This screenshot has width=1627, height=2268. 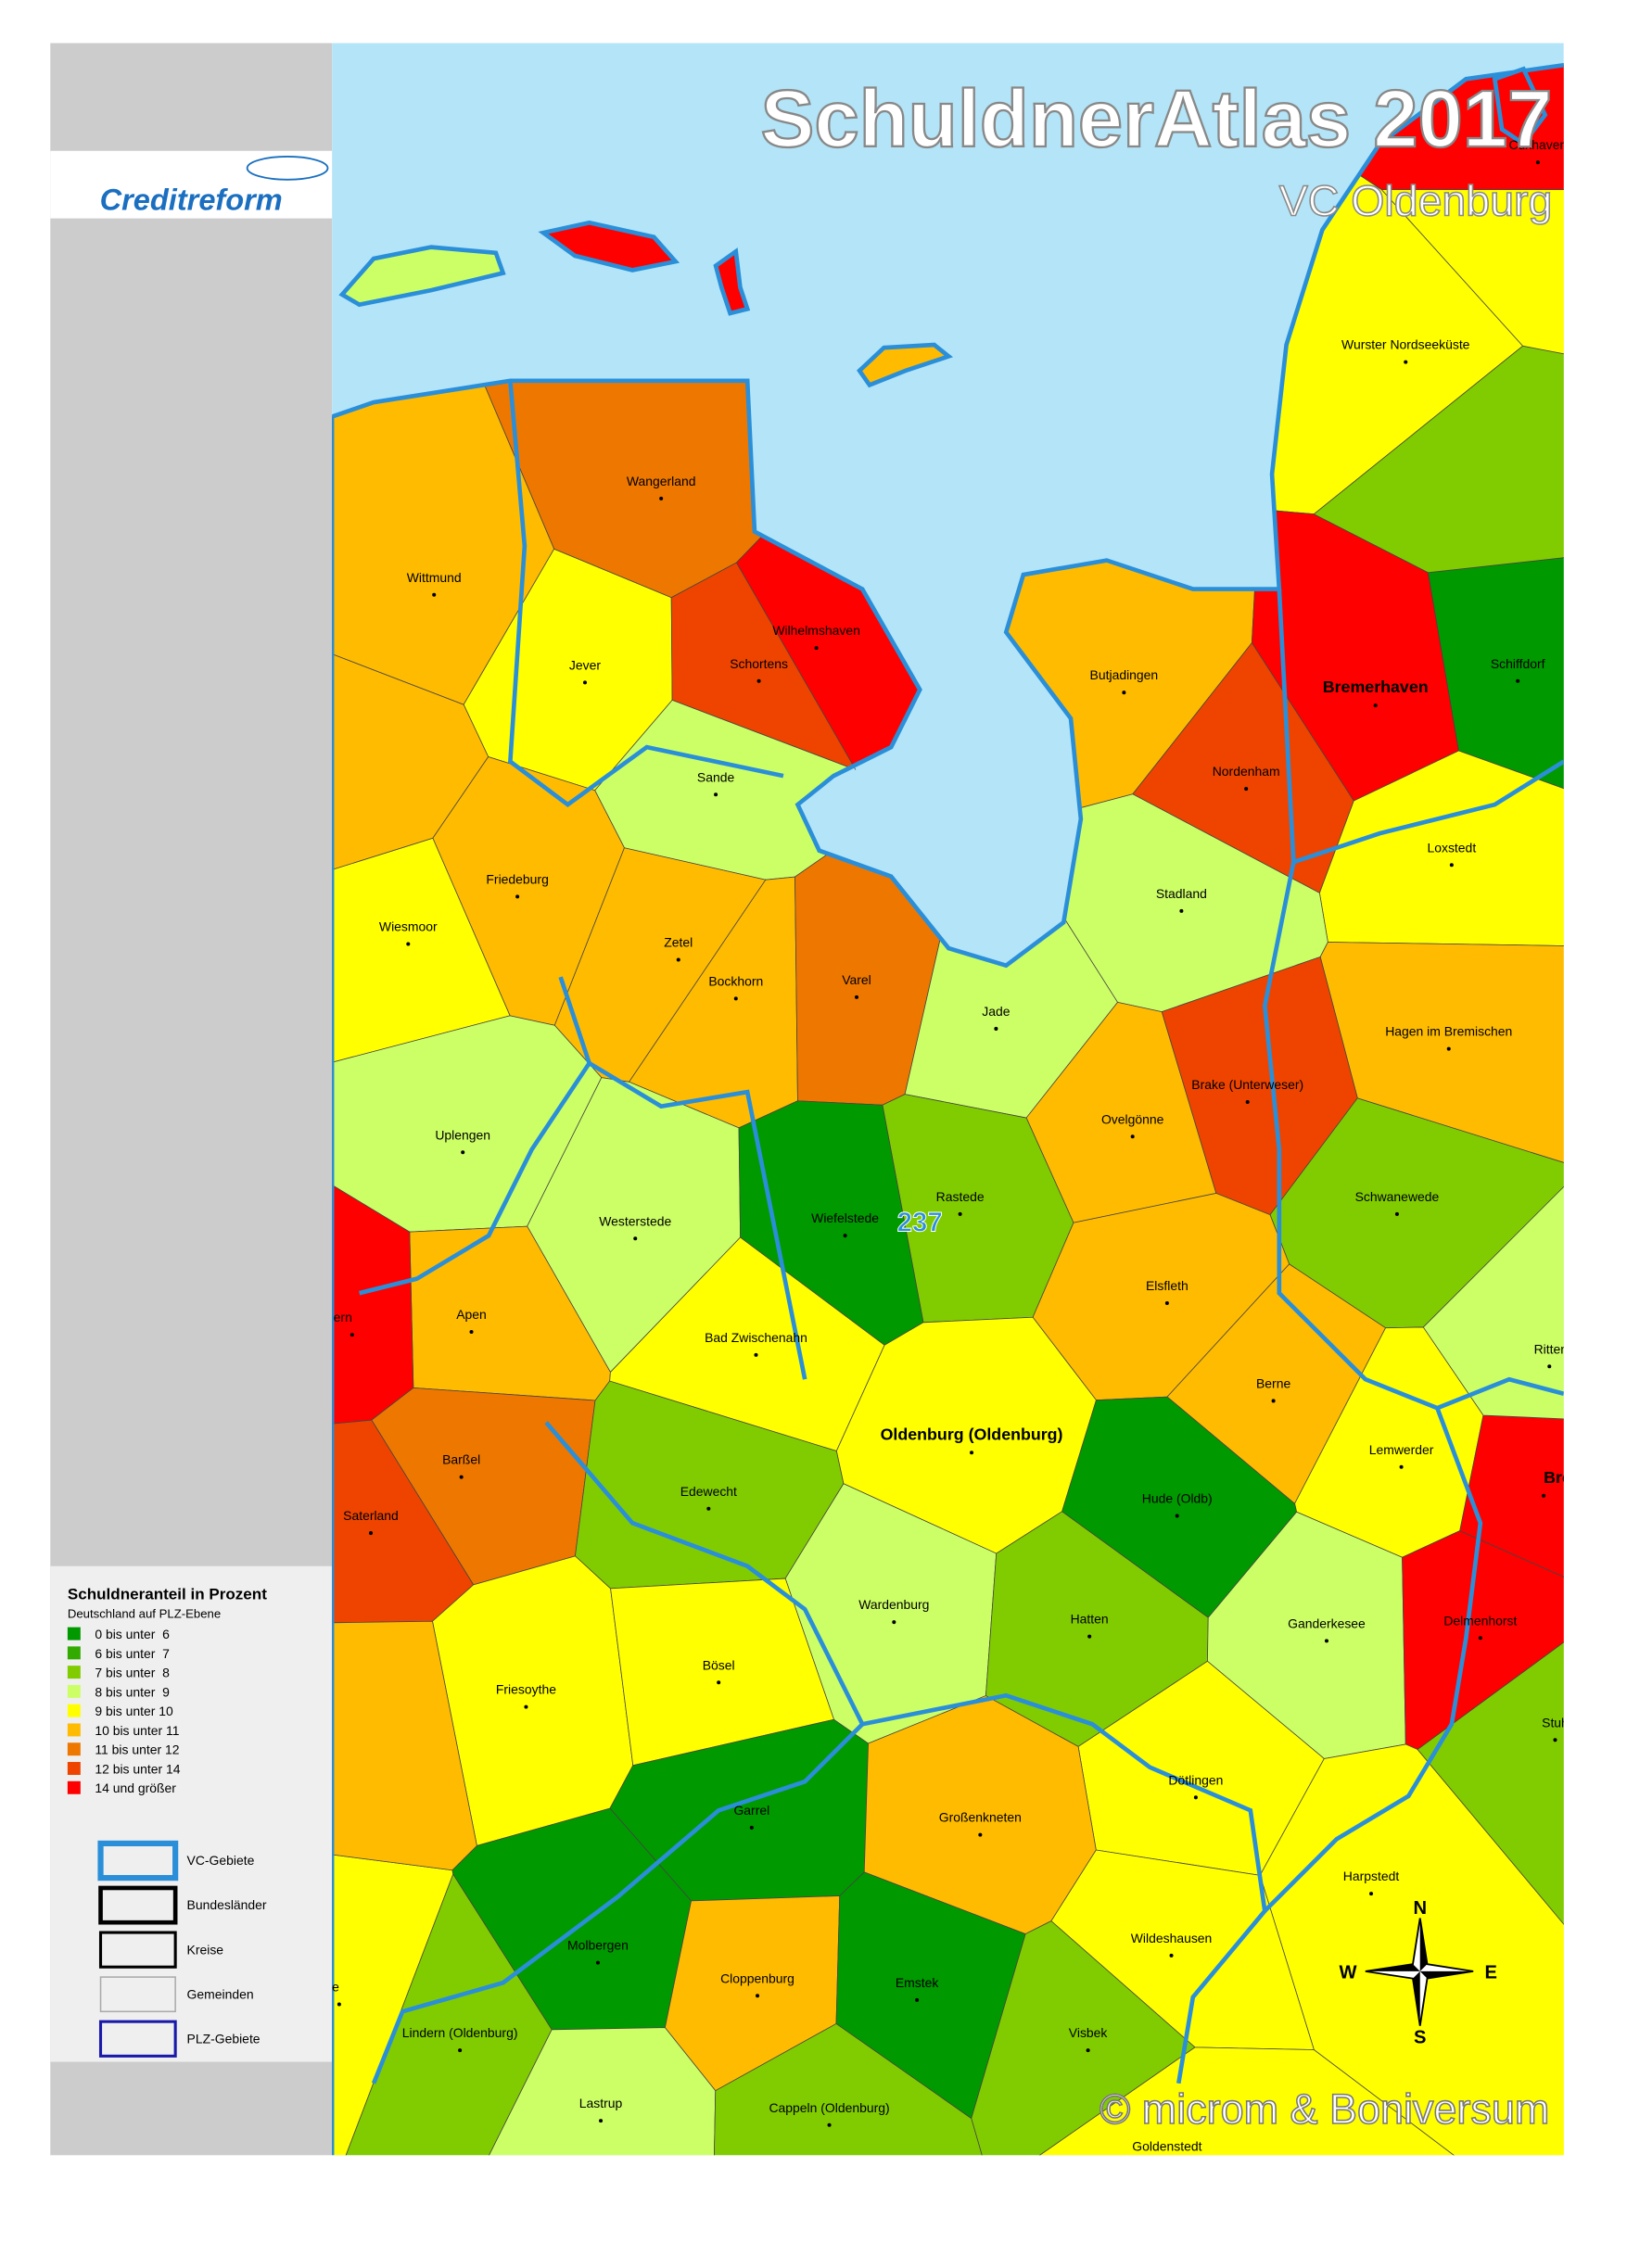 I want to click on place-label: Emstek, so click(x=917, y=1982).